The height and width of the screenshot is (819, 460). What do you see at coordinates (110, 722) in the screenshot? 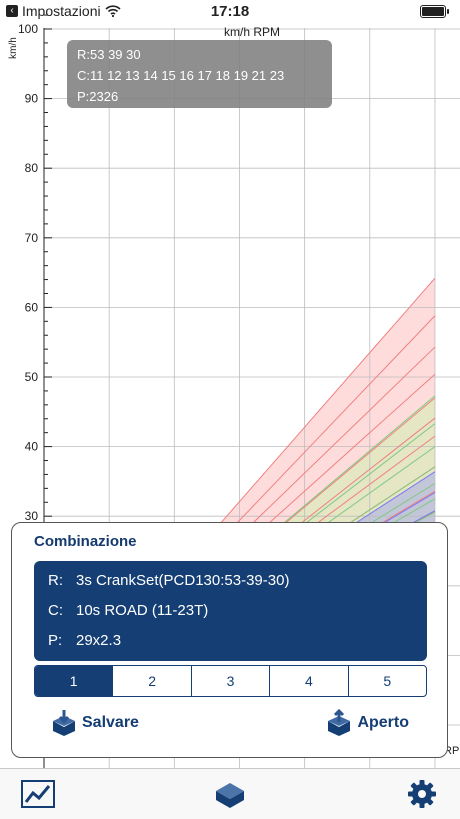
I see `save-label: Salvare` at bounding box center [110, 722].